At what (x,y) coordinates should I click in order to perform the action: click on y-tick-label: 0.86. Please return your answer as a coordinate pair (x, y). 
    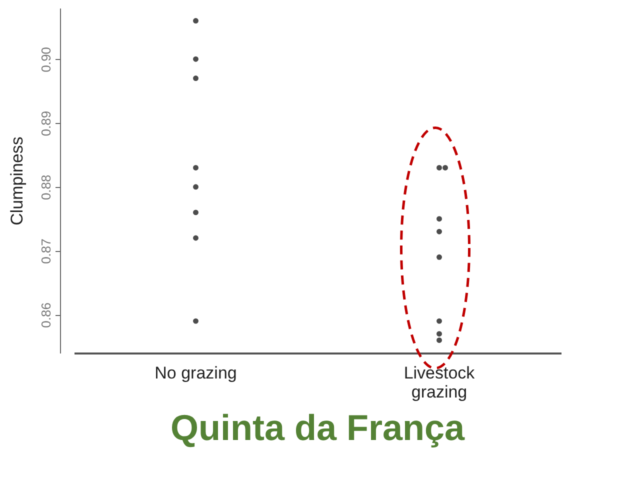
    Looking at the image, I should click on (46, 315).